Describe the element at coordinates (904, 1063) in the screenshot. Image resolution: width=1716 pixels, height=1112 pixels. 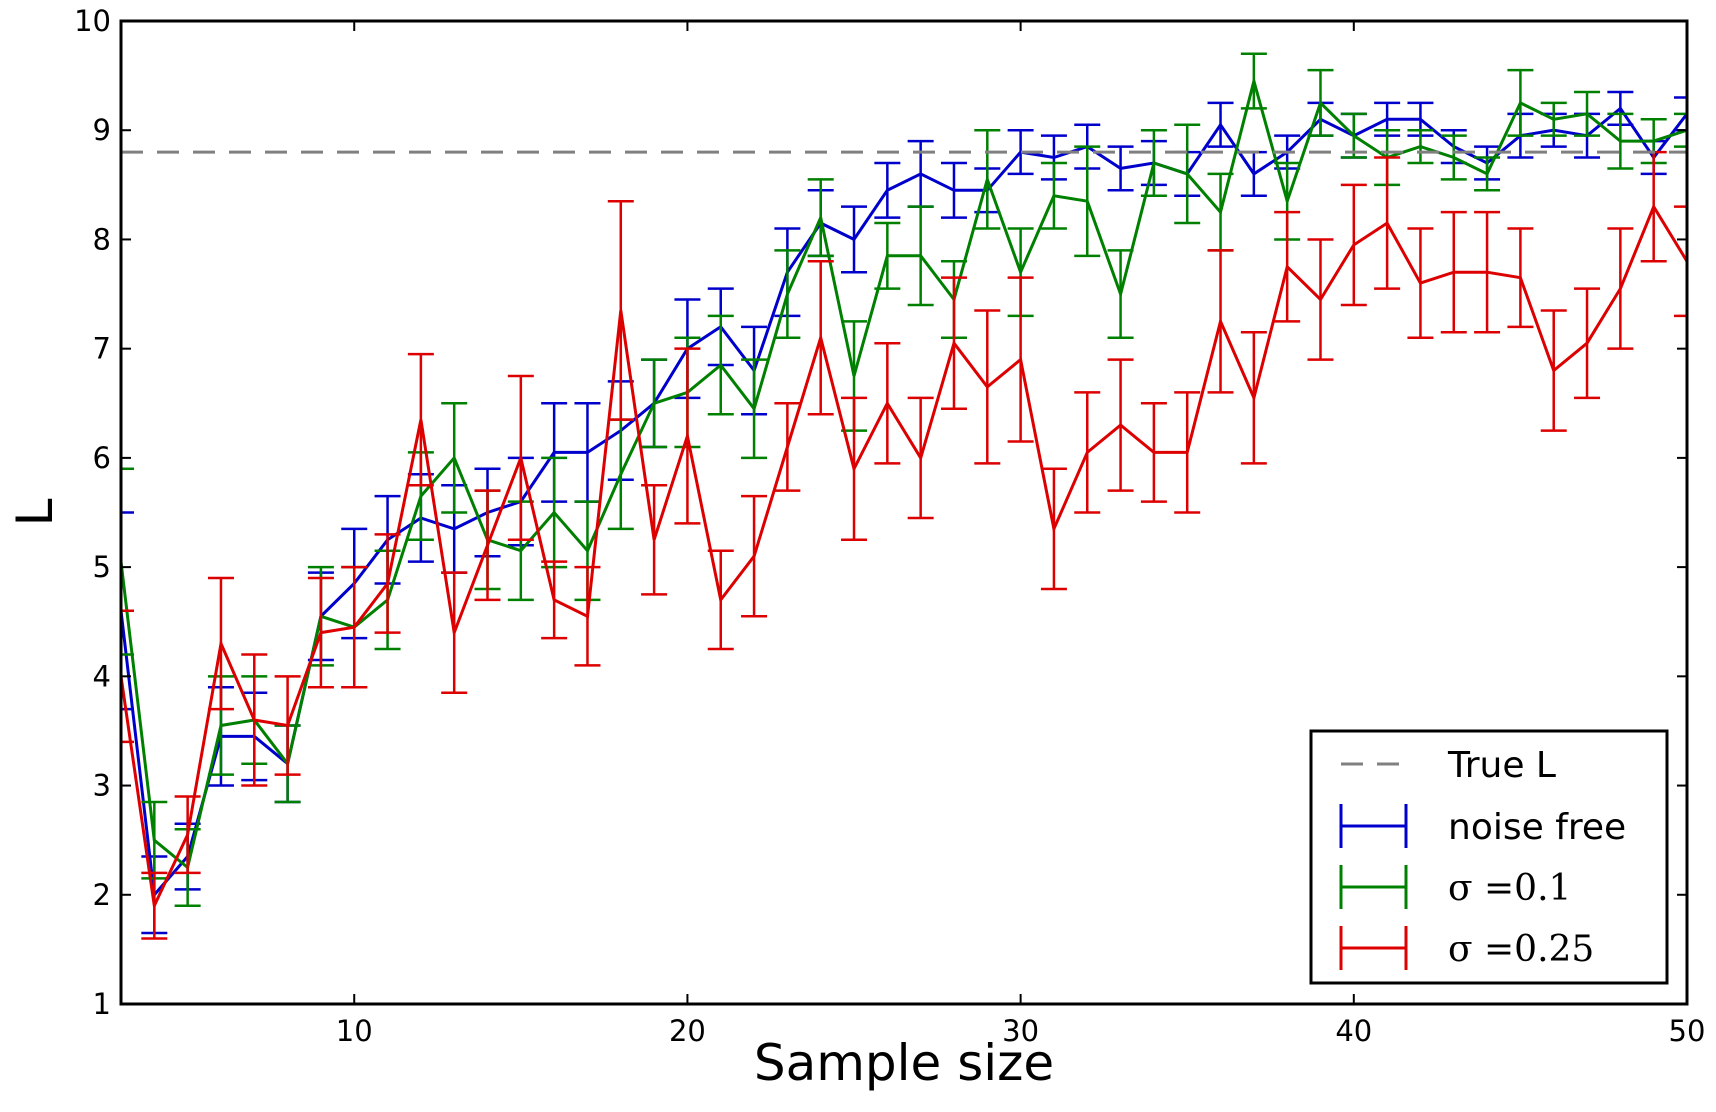
I see `x-axis-label: Sample size` at that location.